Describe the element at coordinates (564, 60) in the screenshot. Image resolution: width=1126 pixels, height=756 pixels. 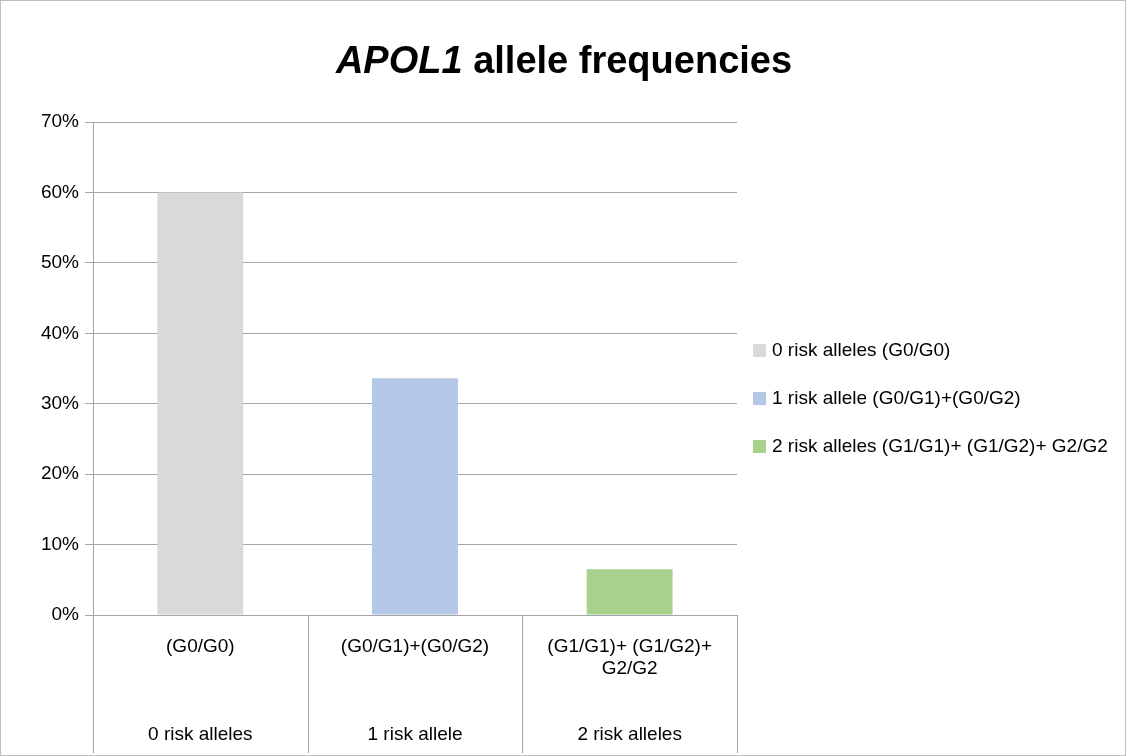
I see `chart-title: APOL1 allele frequencies` at that location.